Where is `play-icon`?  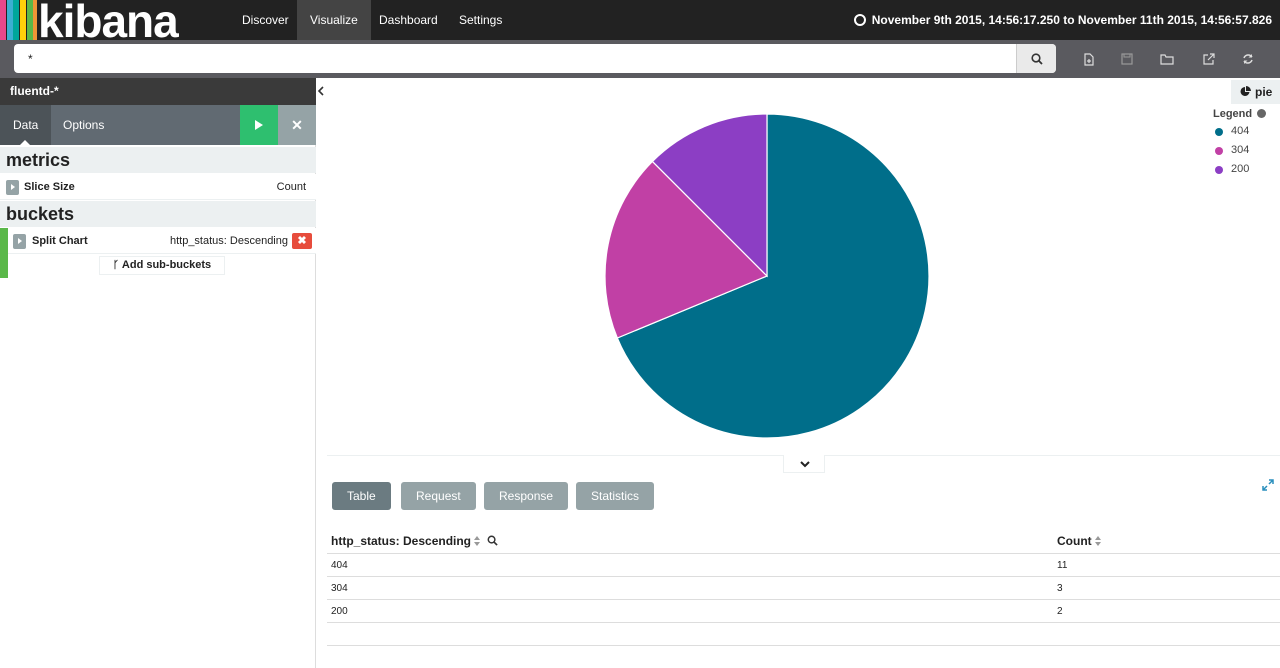 play-icon is located at coordinates (259, 125).